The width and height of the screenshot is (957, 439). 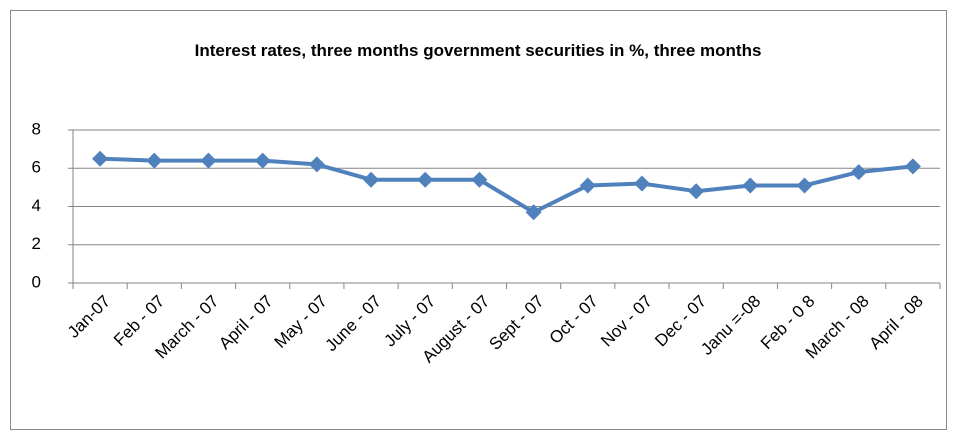 I want to click on line, so click(x=507, y=185).